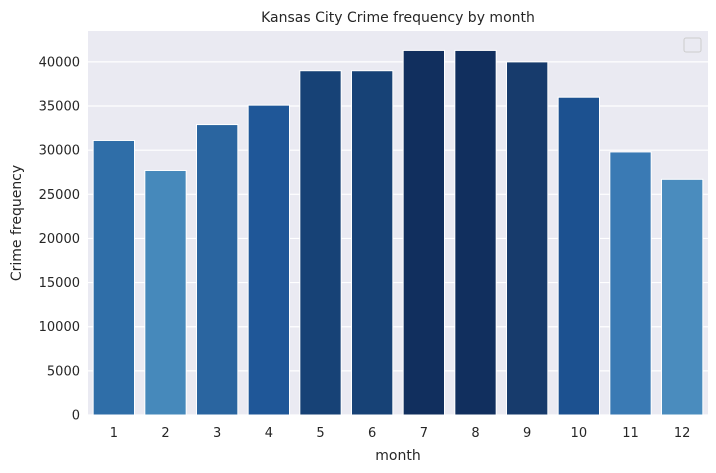 The height and width of the screenshot is (473, 716). I want to click on y-tick-label: 30000, so click(59, 151).